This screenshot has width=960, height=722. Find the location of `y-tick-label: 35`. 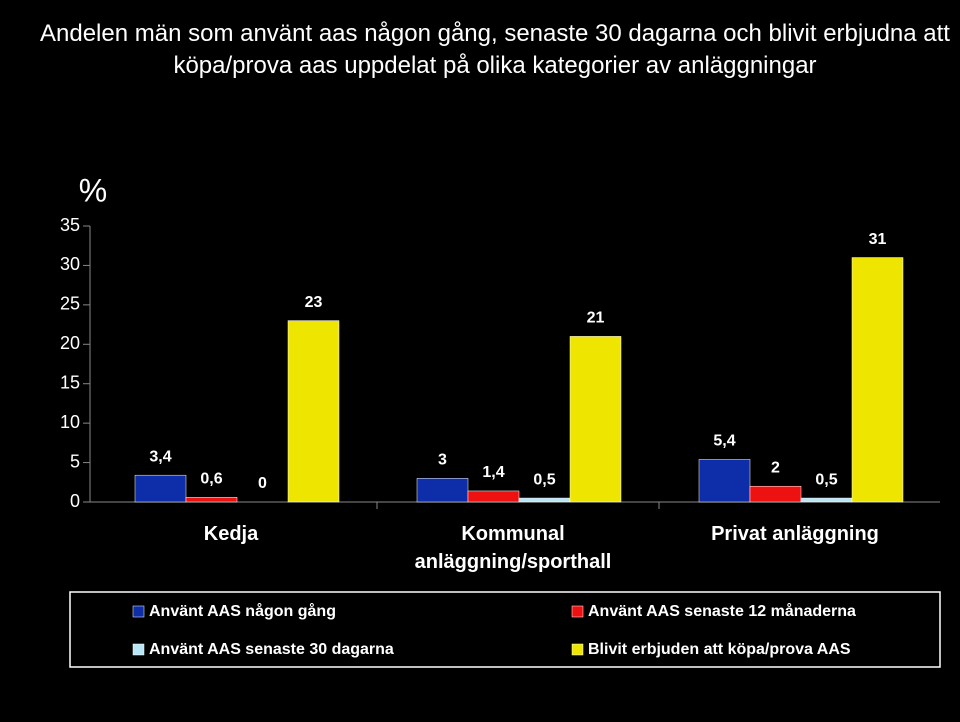

y-tick-label: 35 is located at coordinates (70, 225).